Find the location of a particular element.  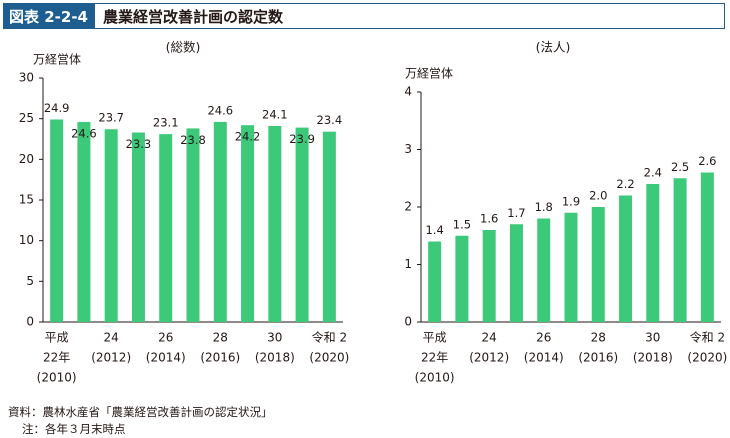

notes: 資料：農林水産省「農業経営改善計画の認定状況」 注：各年３月末時点 is located at coordinates (140, 421).